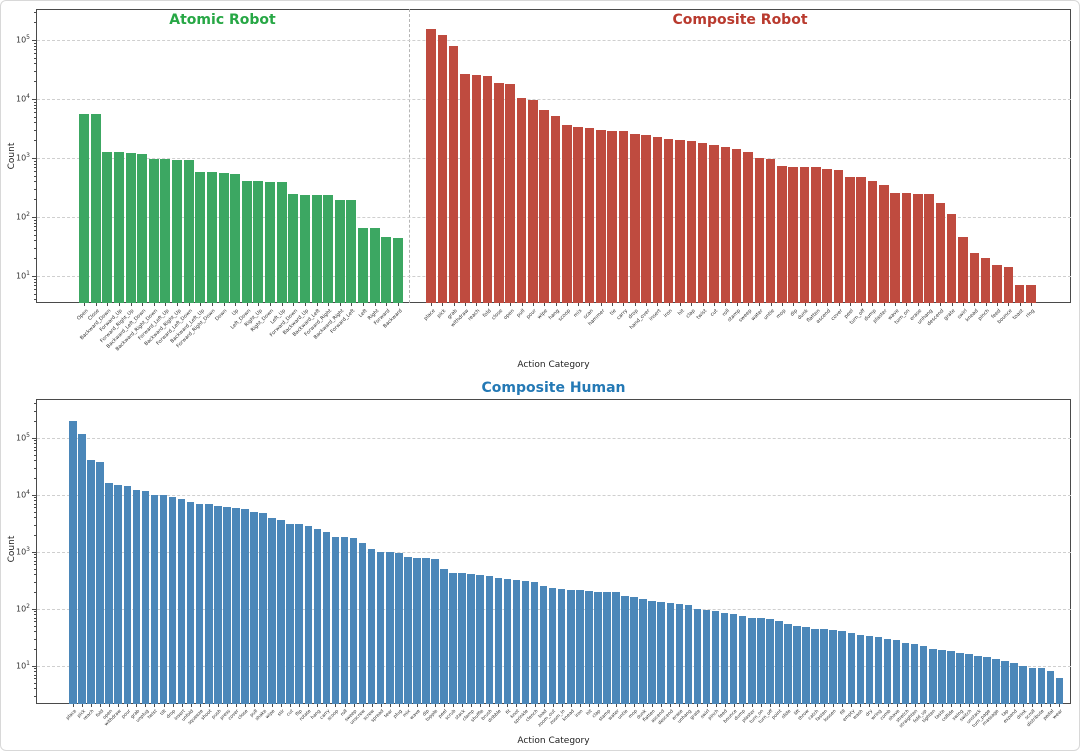 This screenshot has width=1080, height=751. Describe the element at coordinates (554, 99) in the screenshot. I see `gridline` at that location.